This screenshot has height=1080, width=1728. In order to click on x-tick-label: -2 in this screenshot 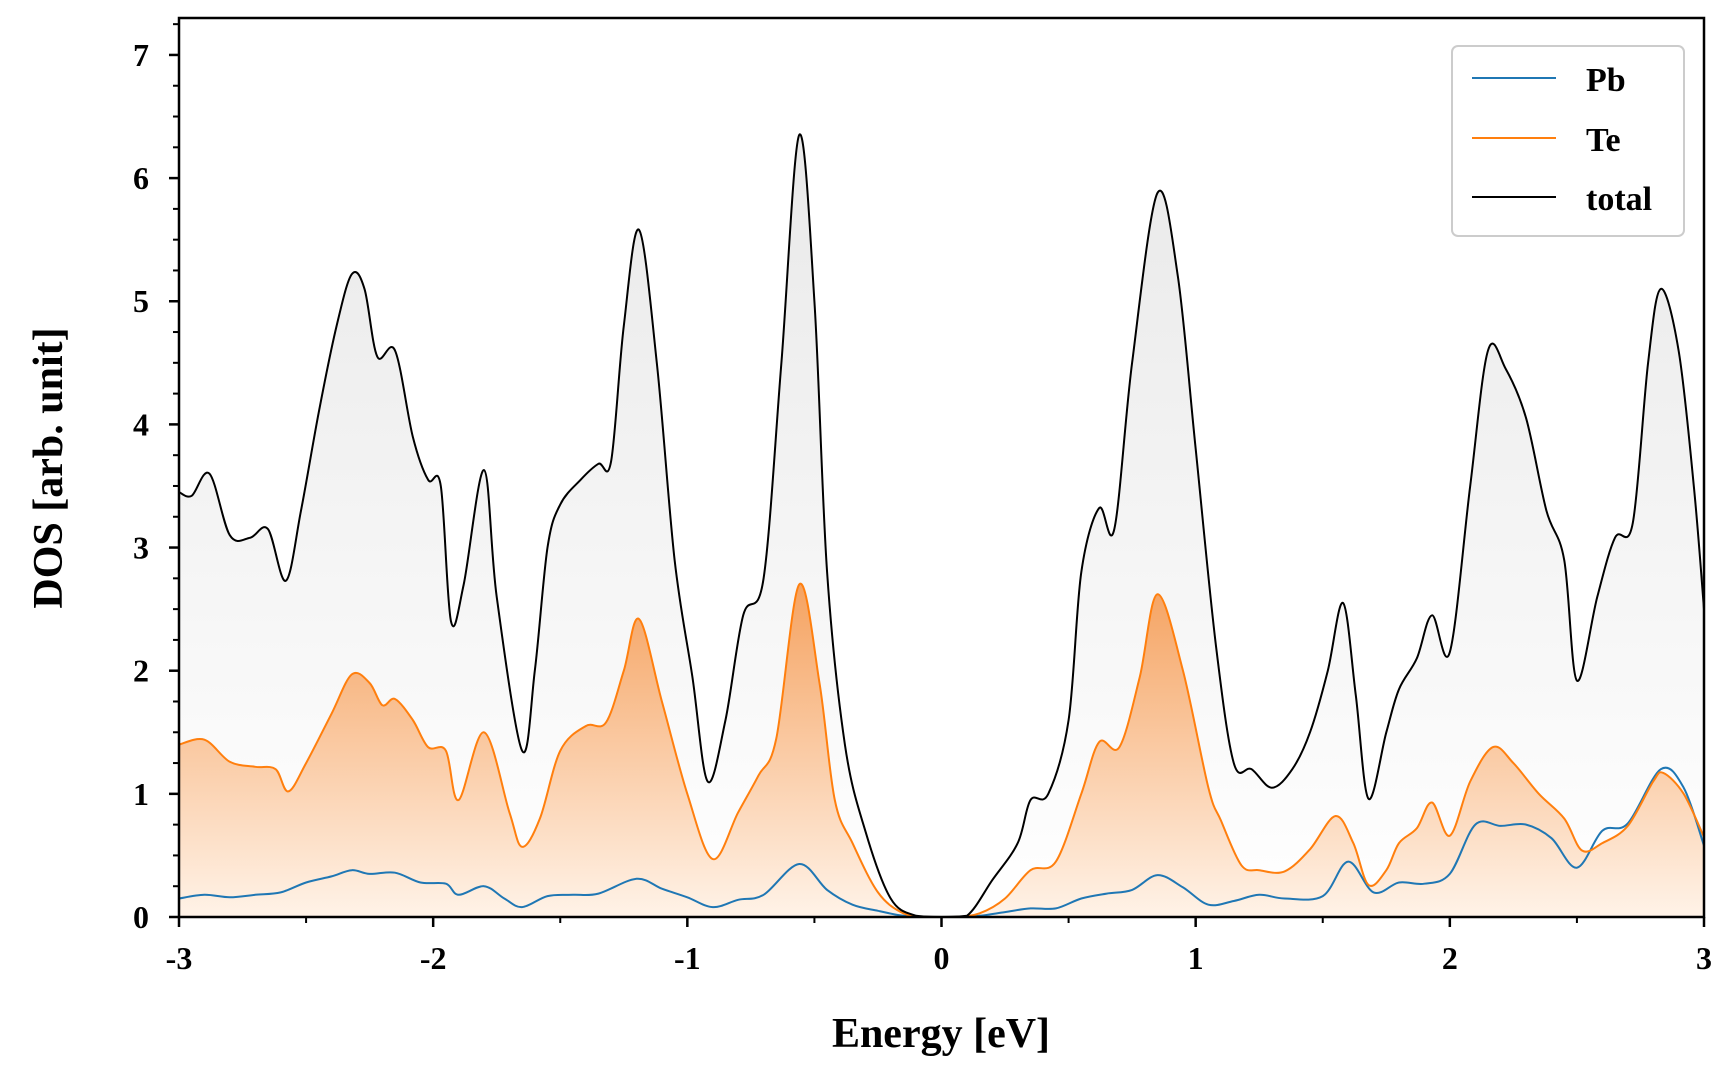, I will do `click(433, 958)`.